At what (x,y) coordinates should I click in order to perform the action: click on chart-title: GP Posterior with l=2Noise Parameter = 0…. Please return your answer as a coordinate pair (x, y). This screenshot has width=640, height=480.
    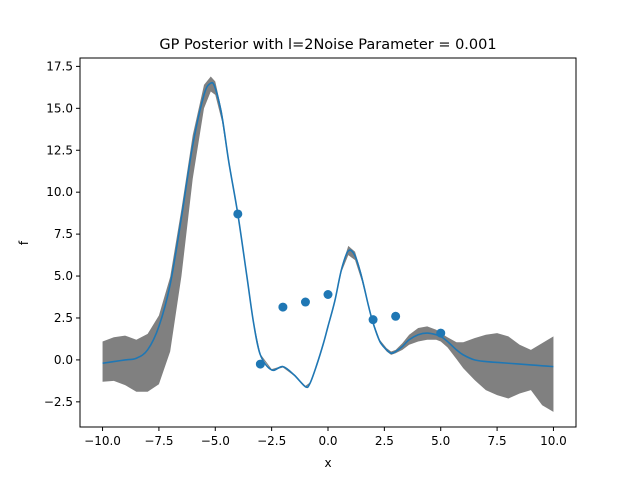
    Looking at the image, I should click on (327, 45).